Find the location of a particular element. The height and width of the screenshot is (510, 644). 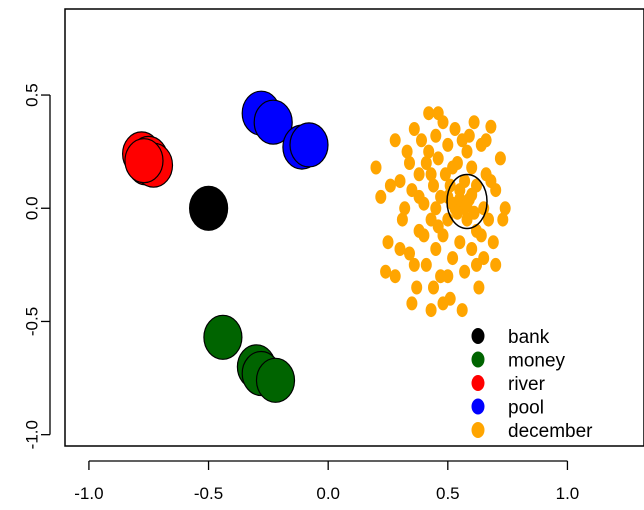

legend-marker-river is located at coordinates (478, 383).